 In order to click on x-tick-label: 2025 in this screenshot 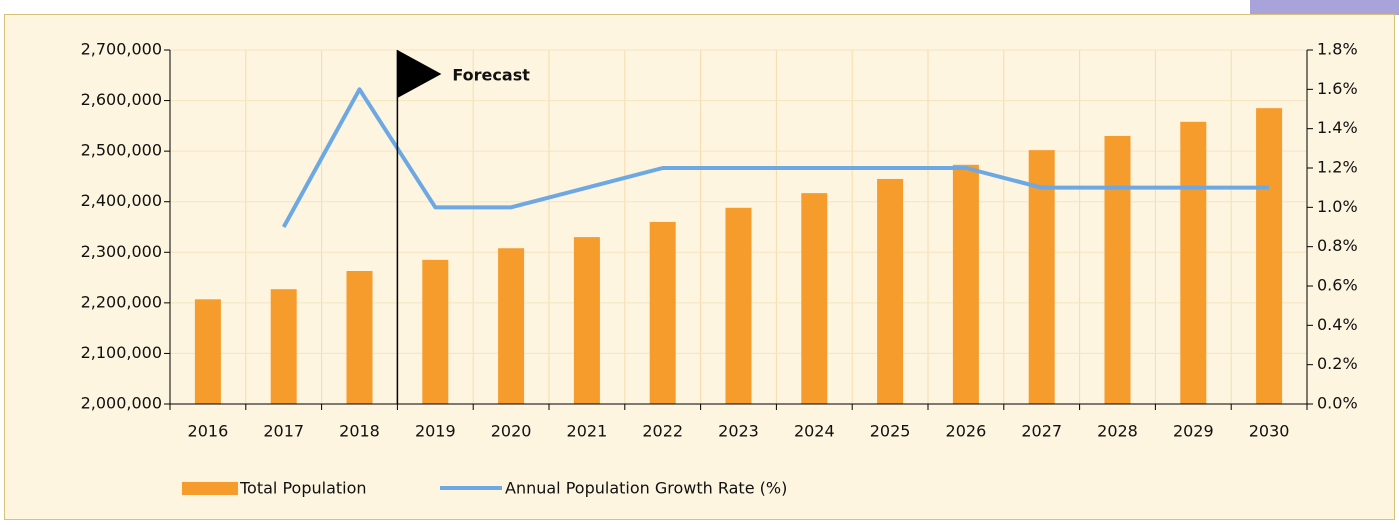, I will do `click(890, 431)`.